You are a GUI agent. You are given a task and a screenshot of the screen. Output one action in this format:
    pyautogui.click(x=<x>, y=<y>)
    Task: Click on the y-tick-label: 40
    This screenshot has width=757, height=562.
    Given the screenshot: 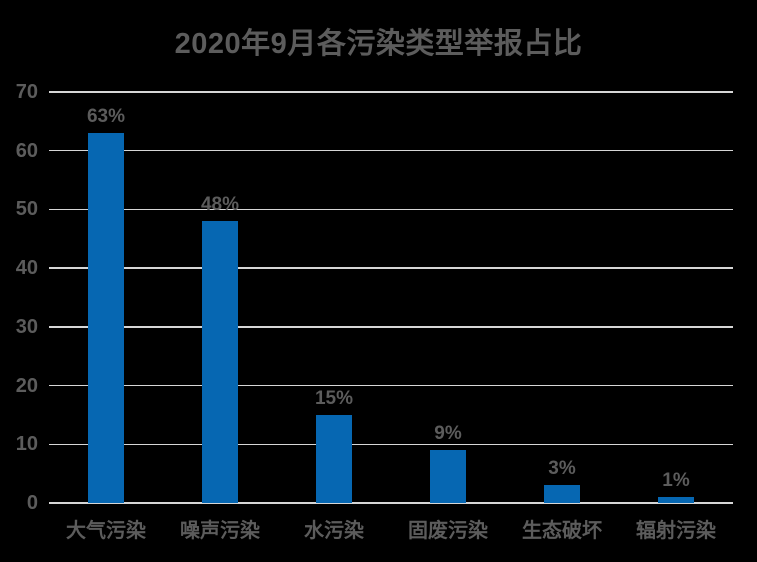 What is the action you would take?
    pyautogui.click(x=26, y=268)
    